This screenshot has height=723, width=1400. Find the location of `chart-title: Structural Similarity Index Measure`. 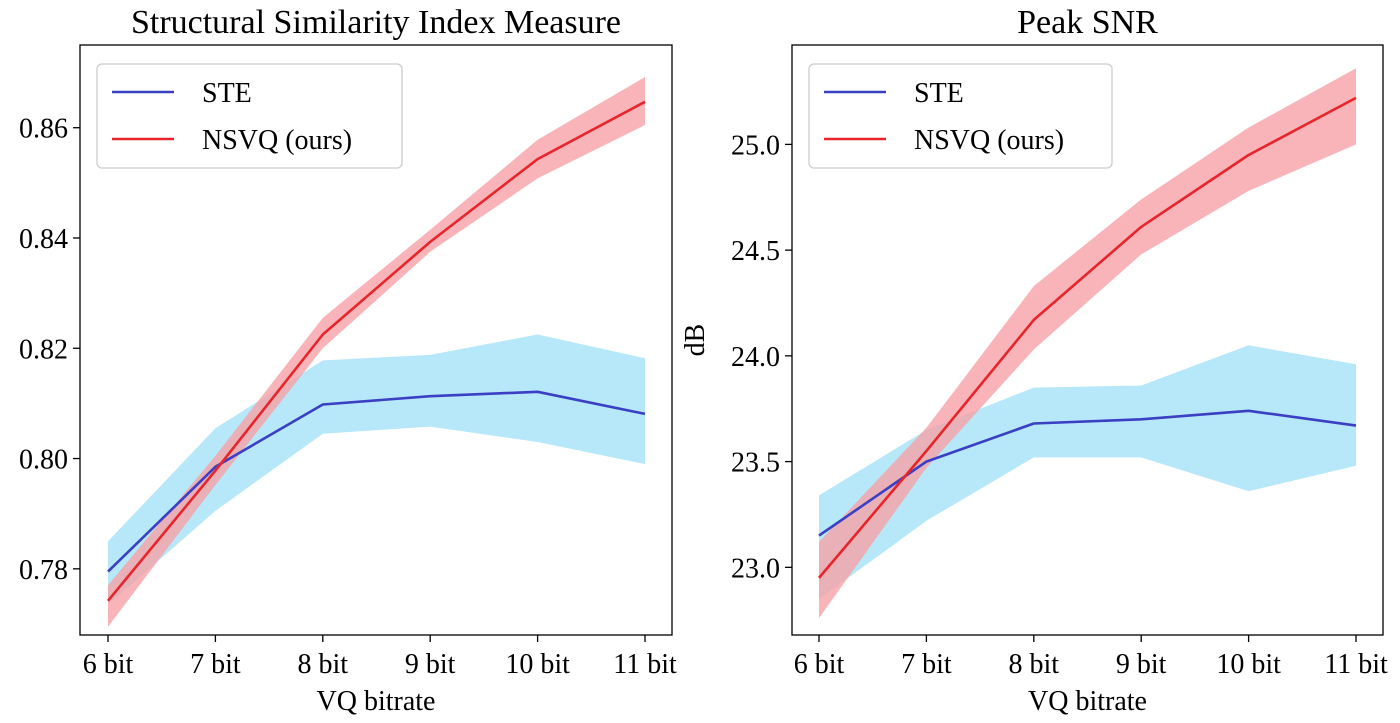

chart-title: Structural Similarity Index Measure is located at coordinates (376, 22).